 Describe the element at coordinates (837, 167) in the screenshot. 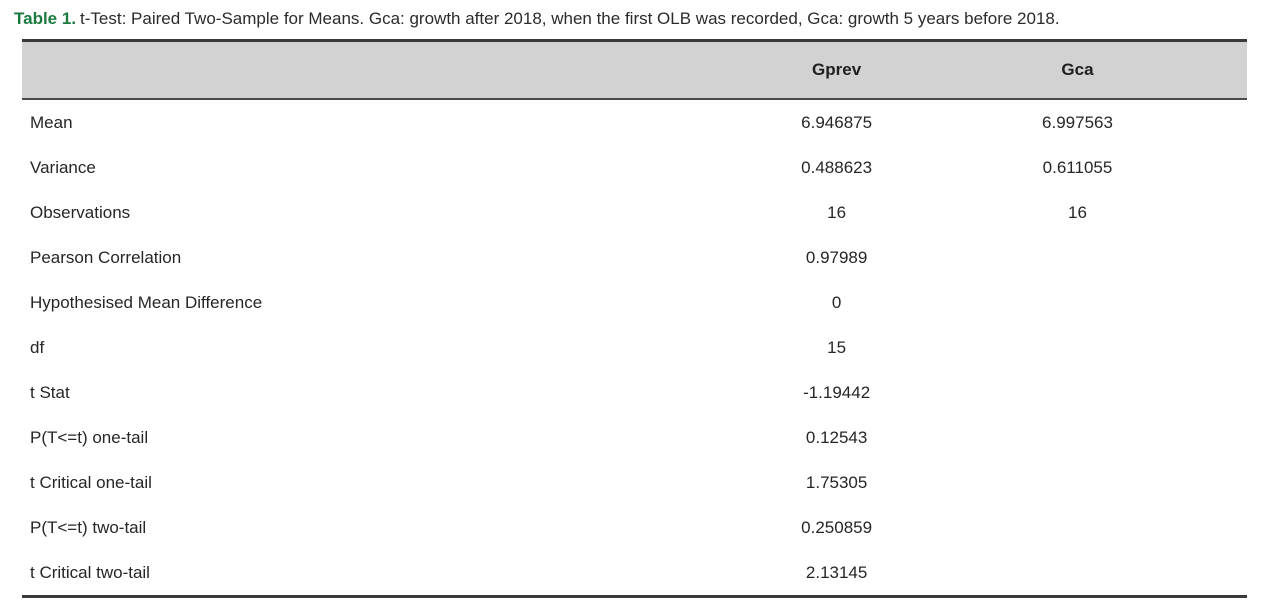

I see `gprev-value-cell: 0.488623` at that location.